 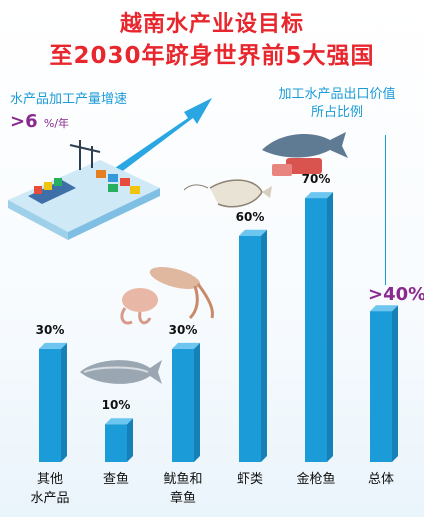 I want to click on growth-label: 水产品加工产量增速, so click(x=69, y=99).